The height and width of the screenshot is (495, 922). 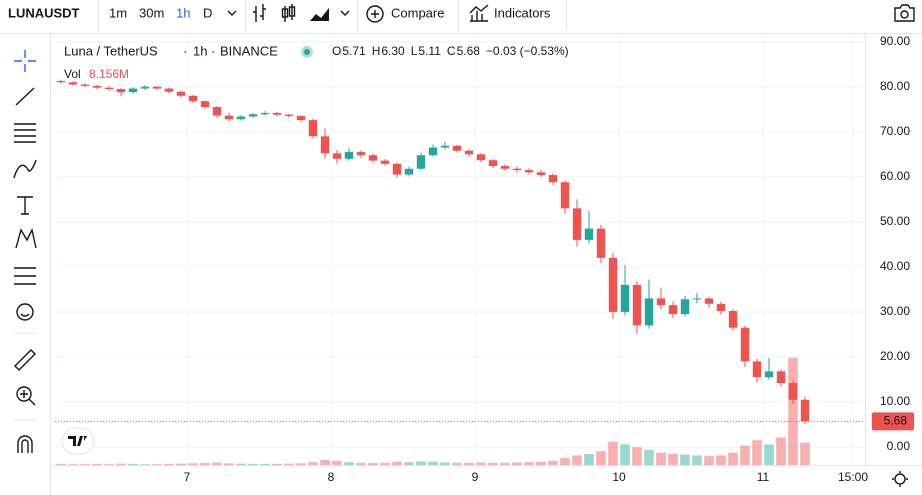 I want to click on indicators-button: Indicators, so click(x=522, y=12).